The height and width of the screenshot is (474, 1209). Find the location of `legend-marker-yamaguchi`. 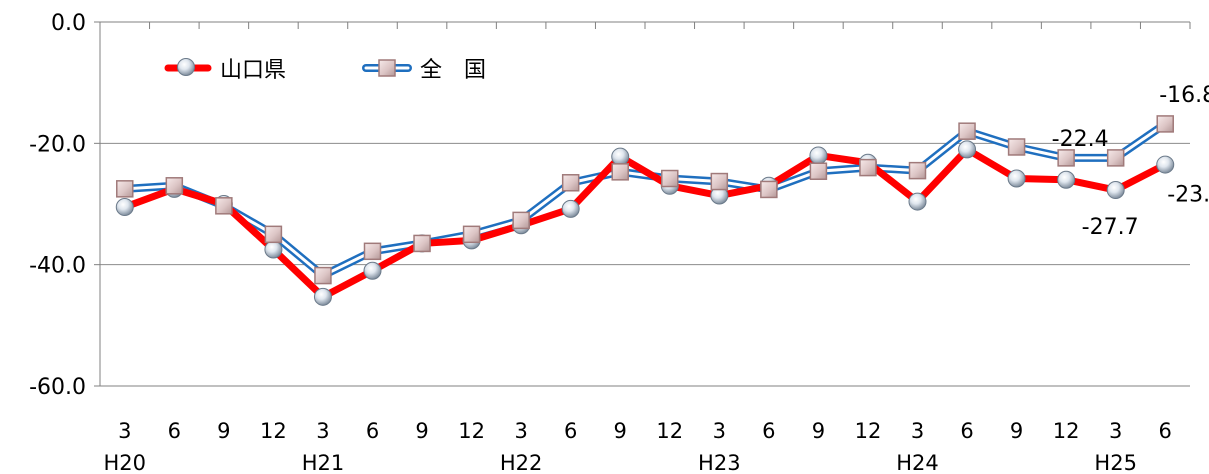

legend-marker-yamaguchi is located at coordinates (186, 67).